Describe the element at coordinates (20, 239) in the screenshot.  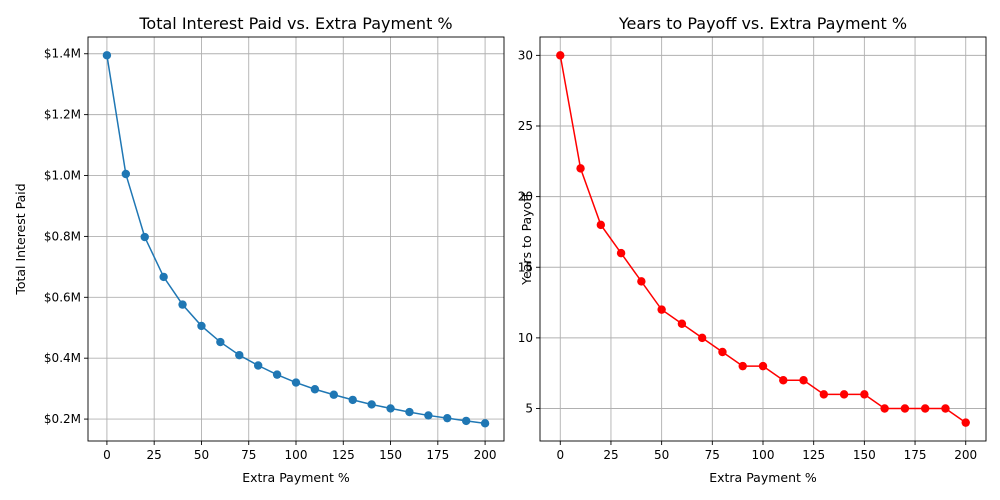
I see `interest-y-axis-label: Total Interest Paid` at that location.